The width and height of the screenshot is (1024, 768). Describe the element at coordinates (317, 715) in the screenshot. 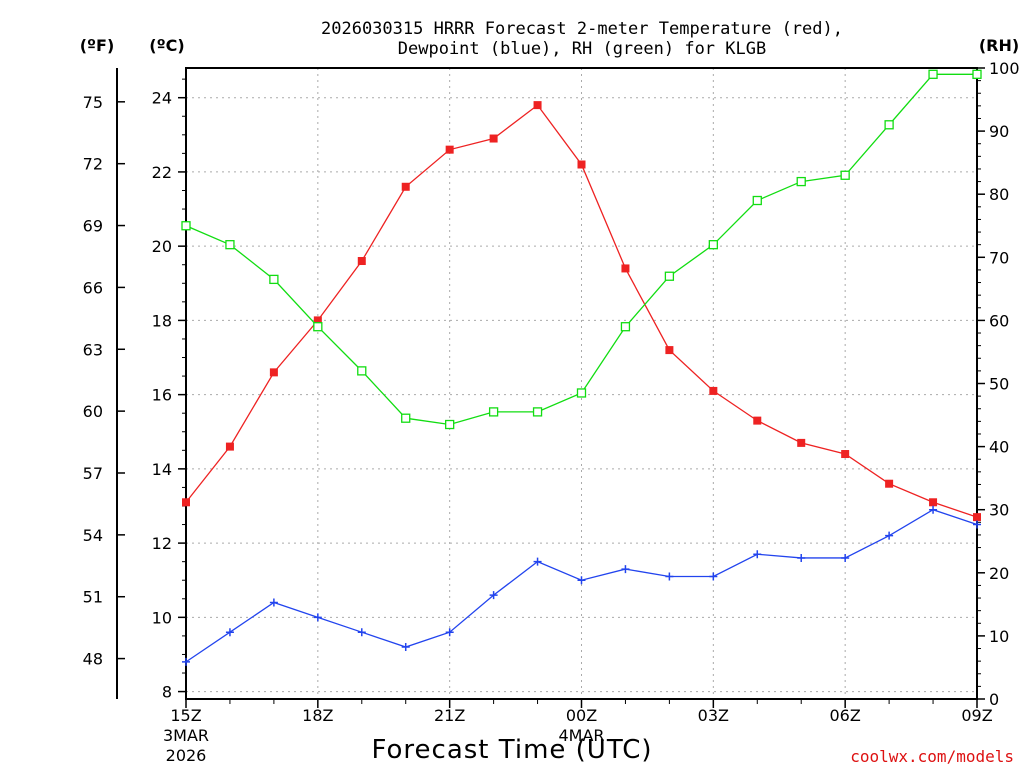

I see `x-tick-label: 18Z` at that location.